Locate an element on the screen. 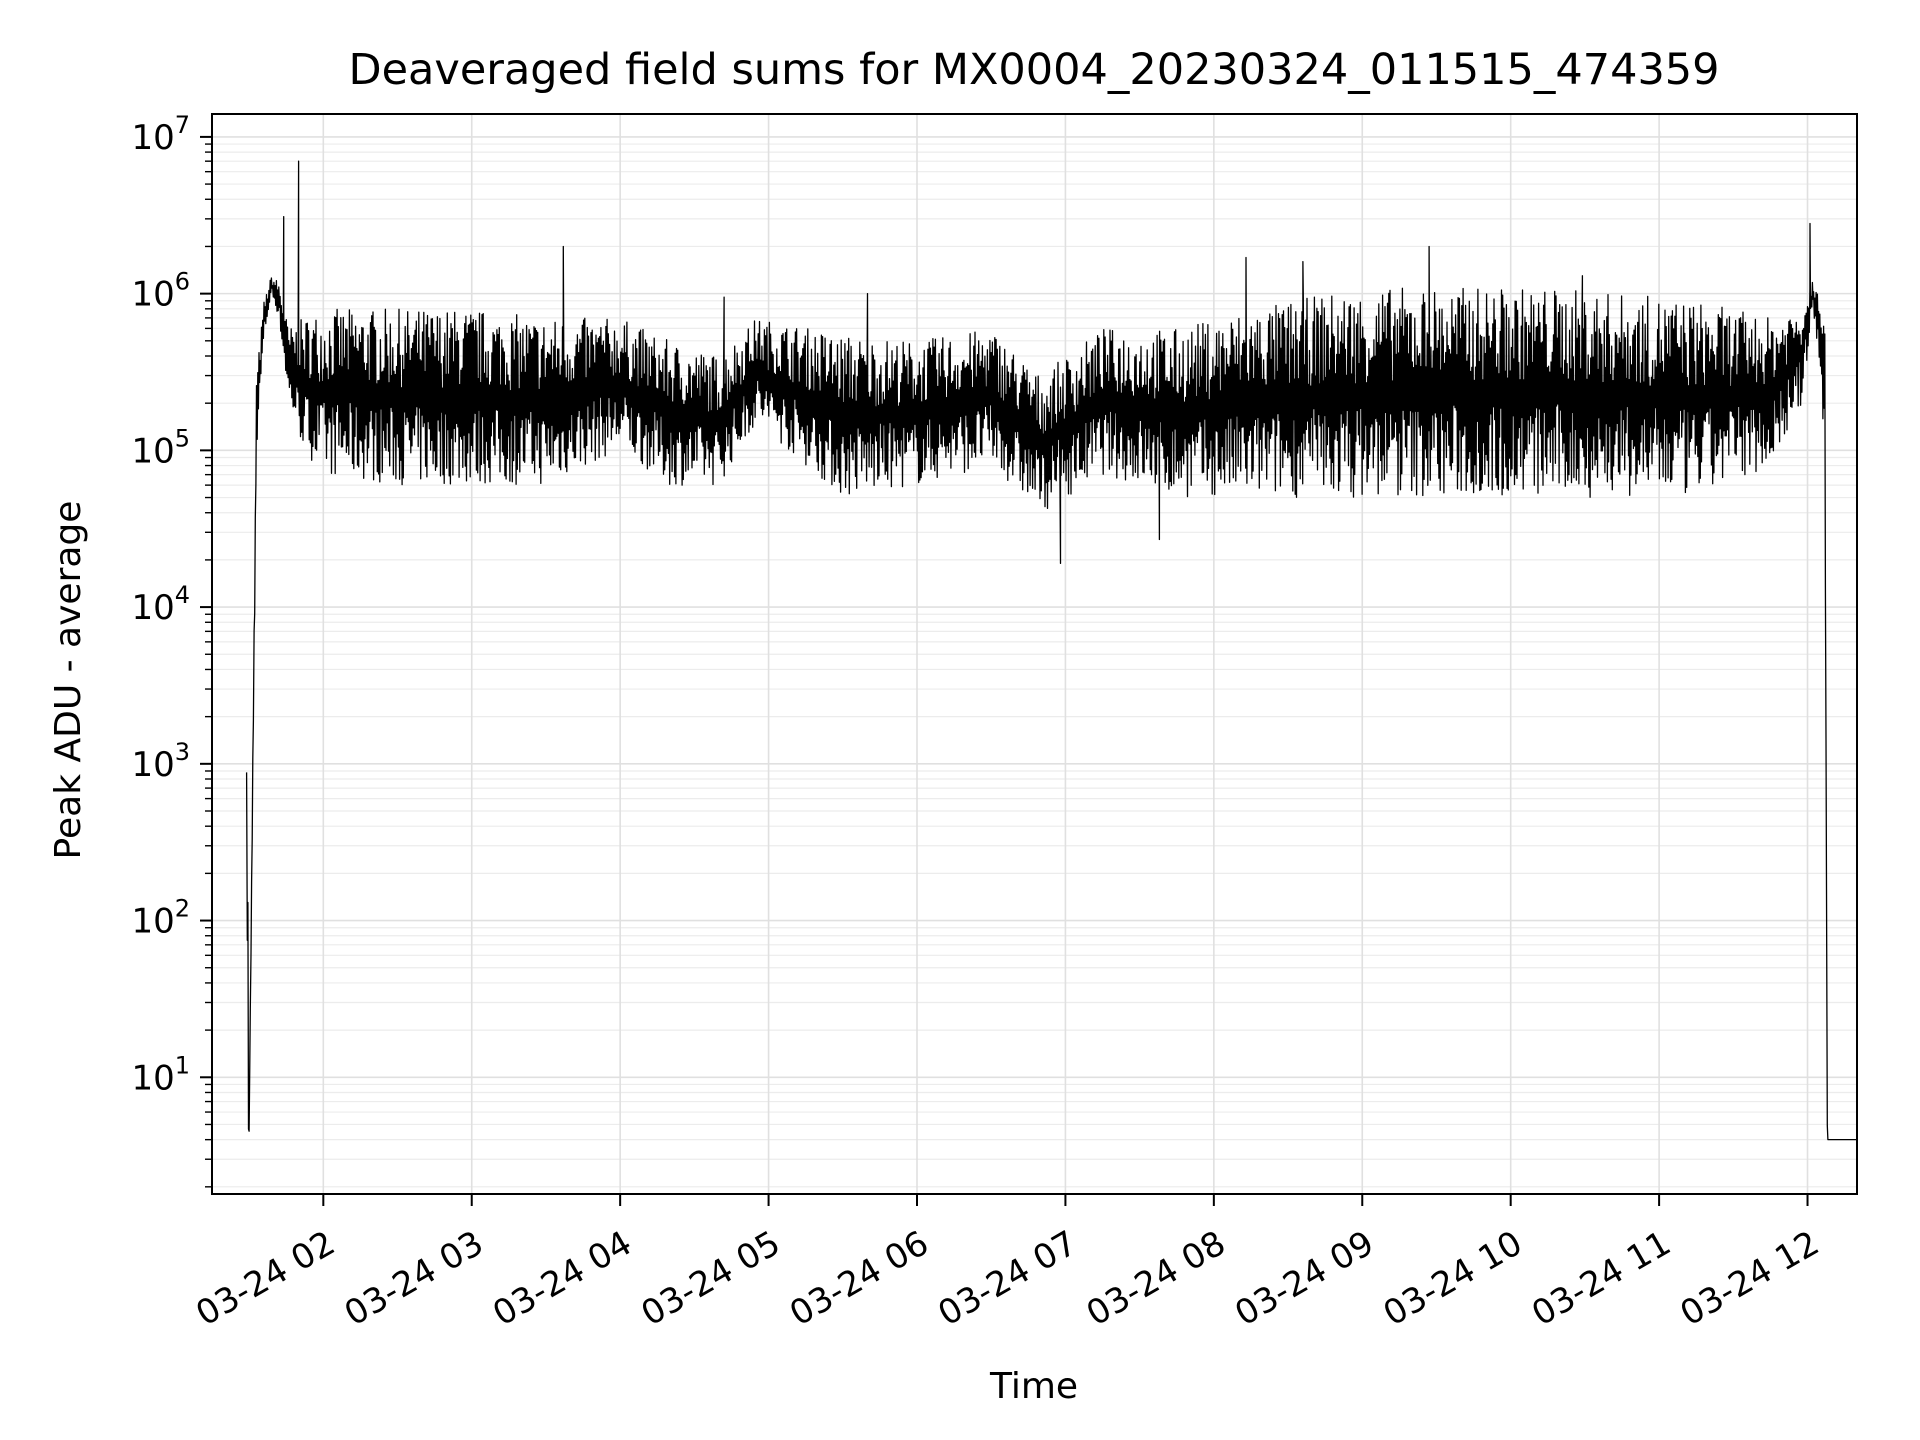 The image size is (1920, 1440). y-axis-label: Peak ADU - average is located at coordinates (68, 680).